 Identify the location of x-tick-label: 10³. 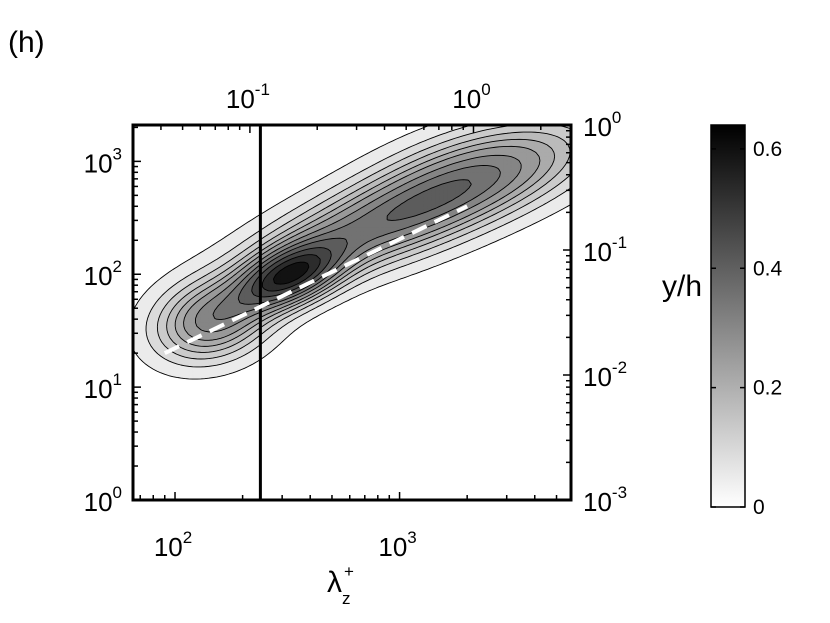
(397, 545).